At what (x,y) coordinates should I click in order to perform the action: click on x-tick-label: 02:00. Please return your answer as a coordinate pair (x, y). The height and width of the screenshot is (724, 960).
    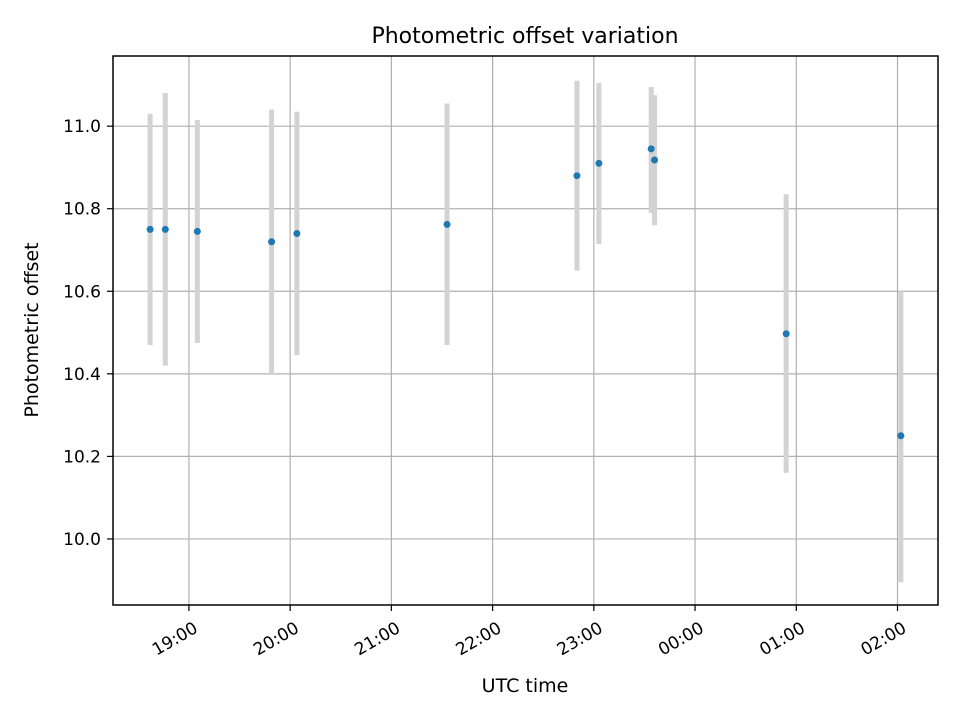
    Looking at the image, I should click on (884, 639).